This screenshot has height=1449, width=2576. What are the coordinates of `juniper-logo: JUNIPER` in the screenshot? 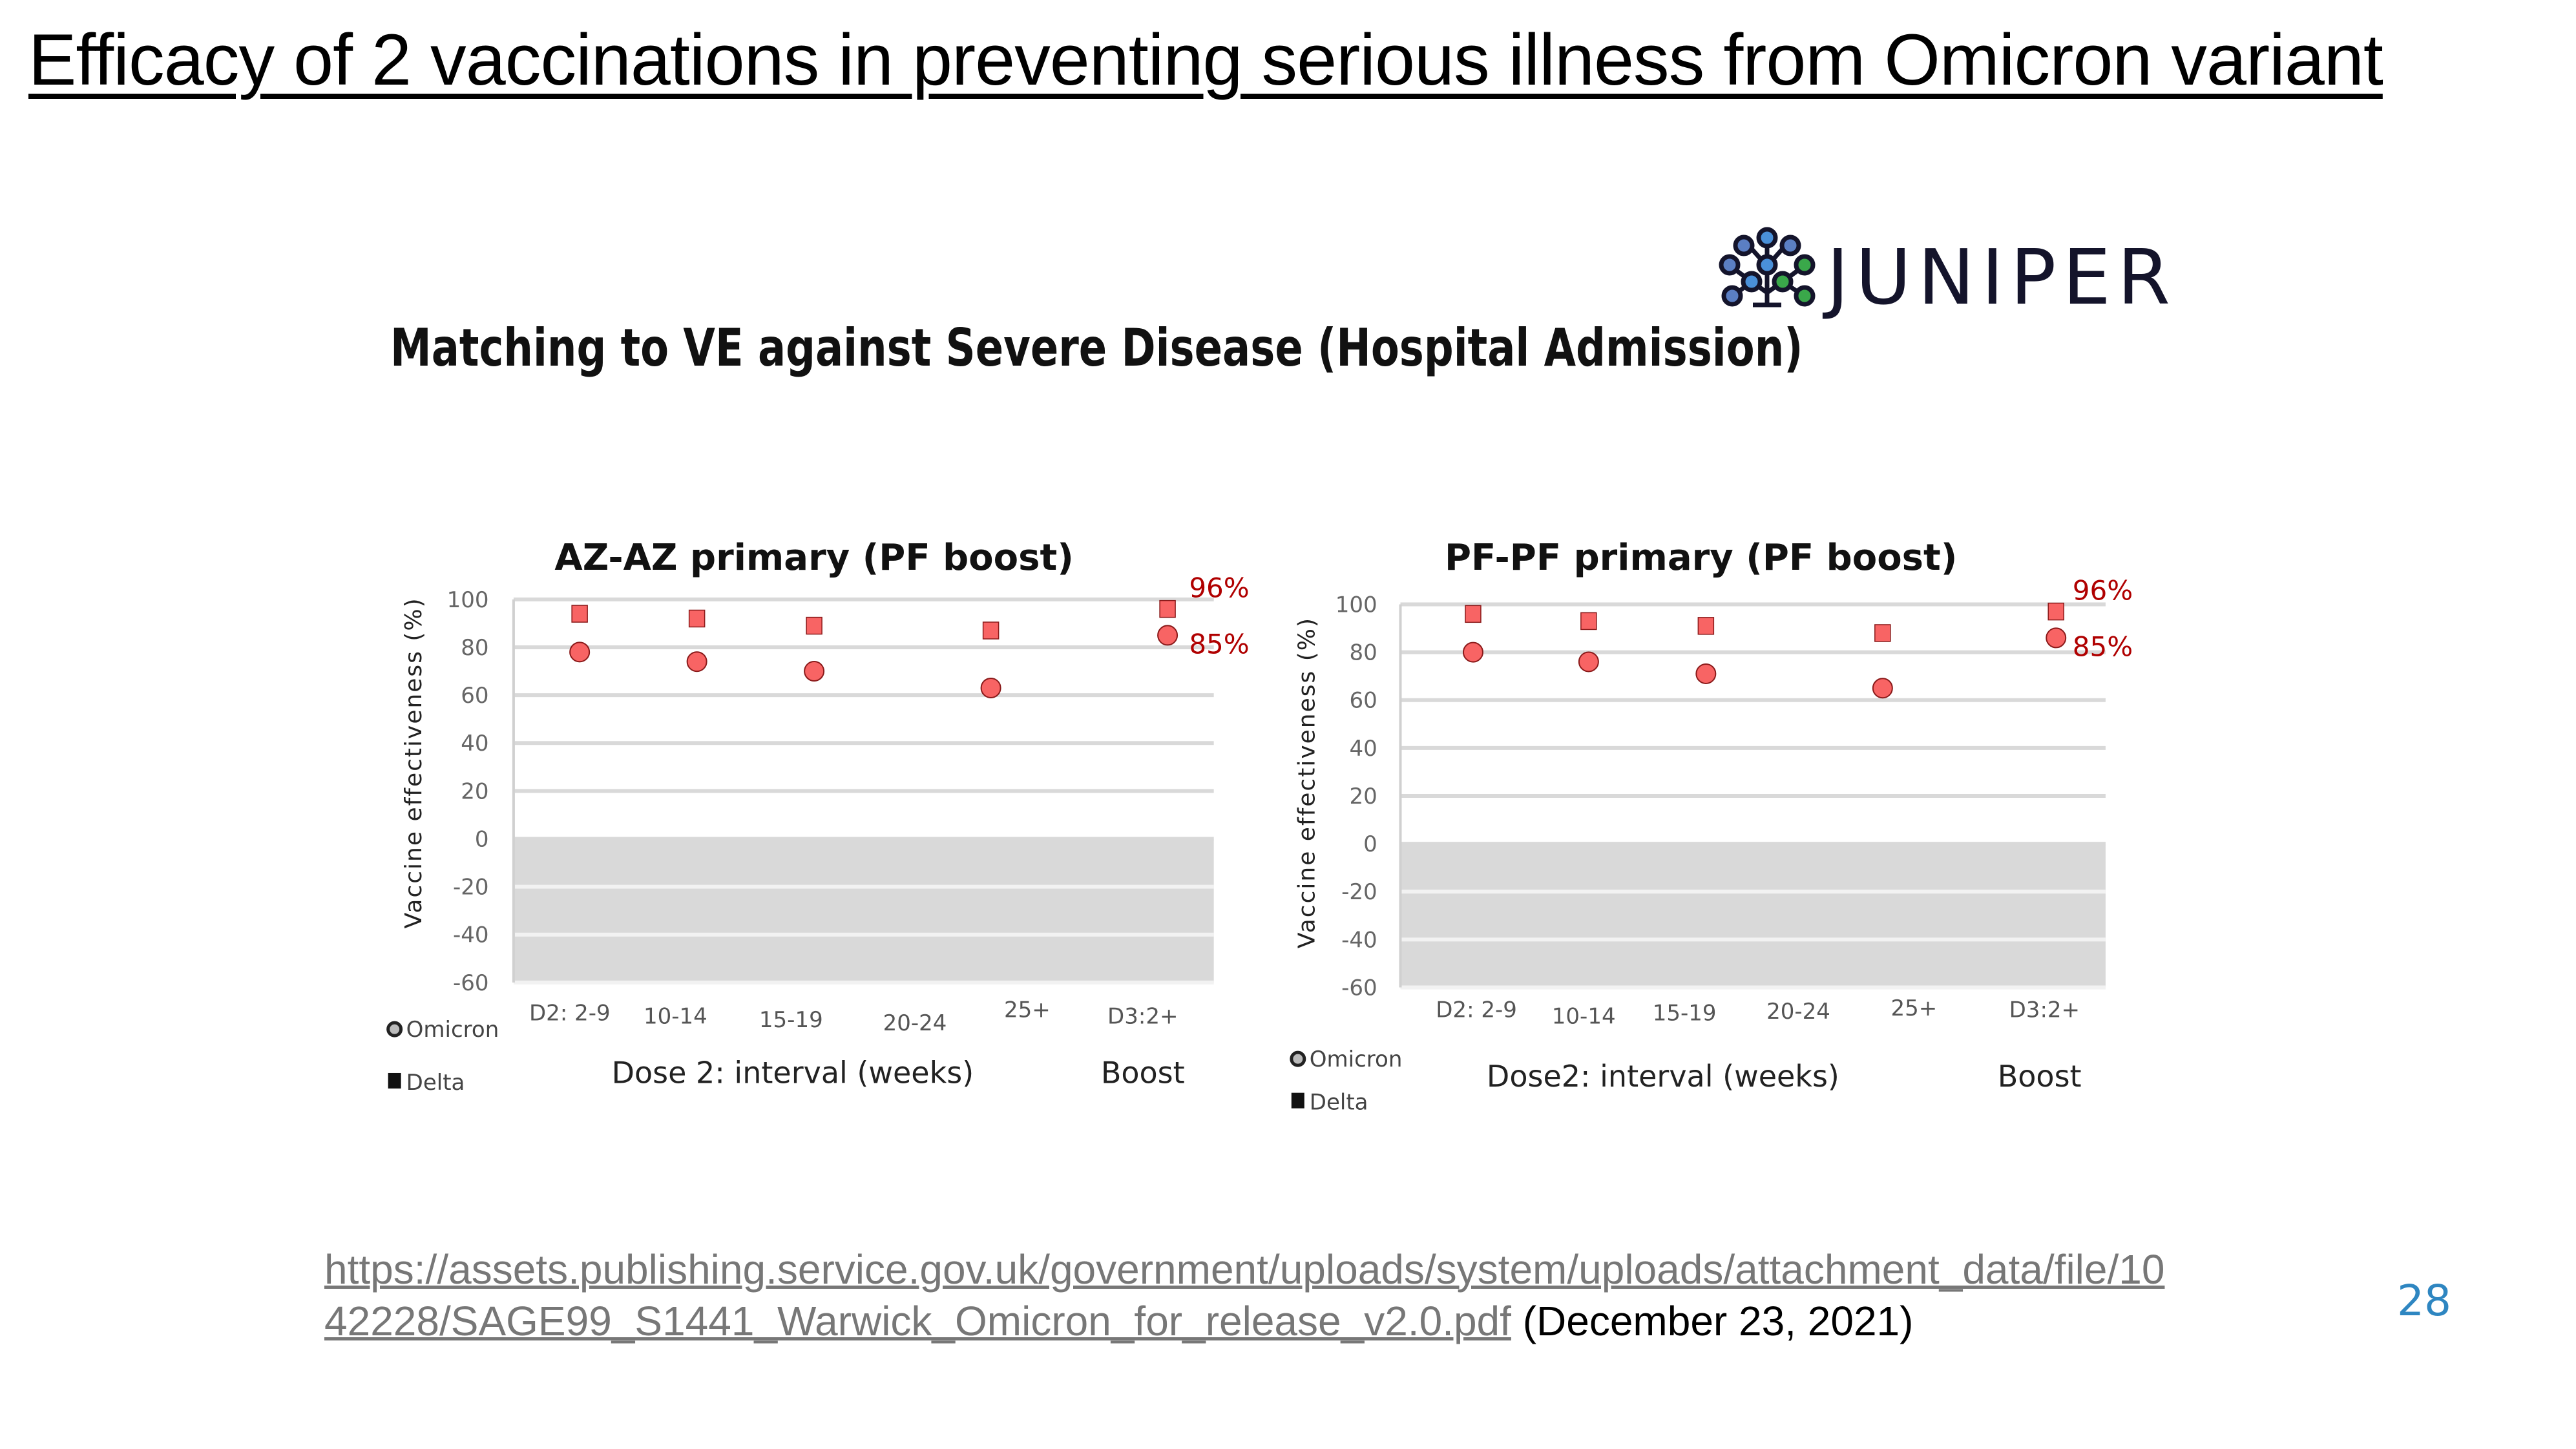 It's located at (1942, 273).